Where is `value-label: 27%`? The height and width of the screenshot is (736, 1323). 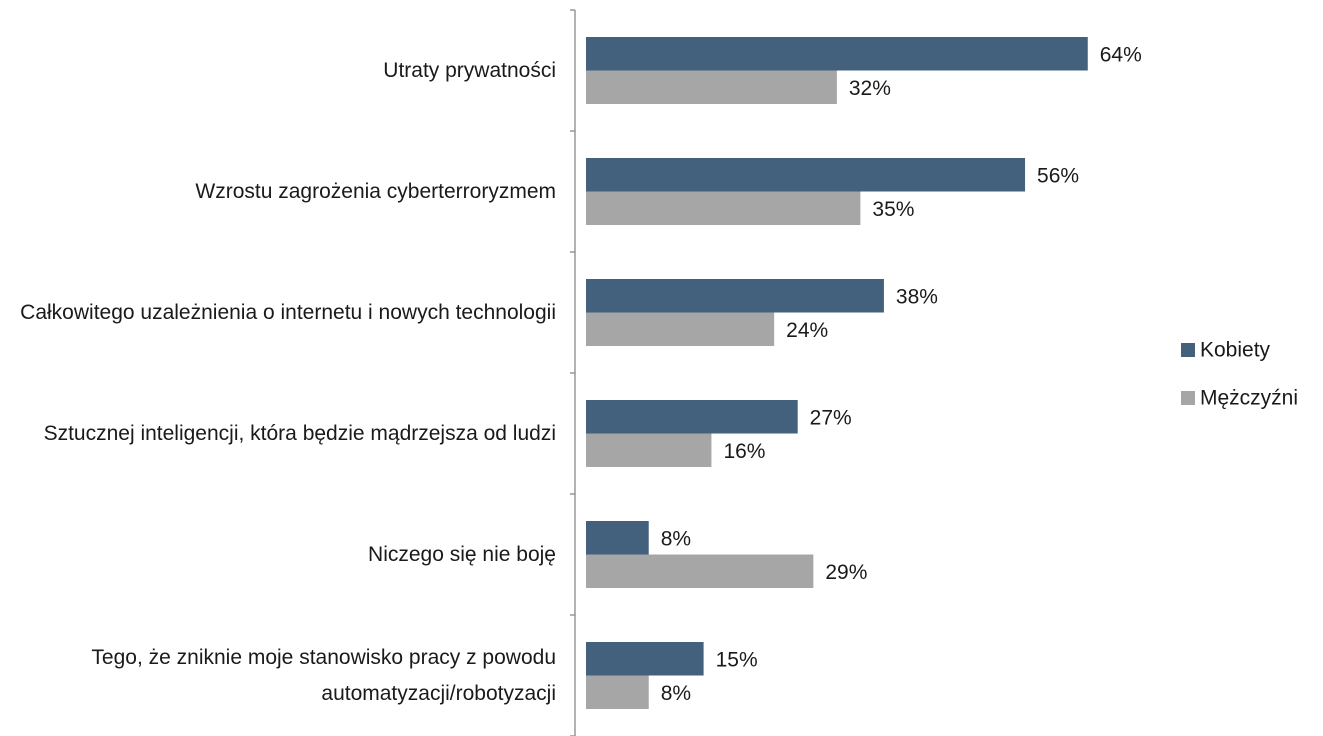 value-label: 27% is located at coordinates (831, 417).